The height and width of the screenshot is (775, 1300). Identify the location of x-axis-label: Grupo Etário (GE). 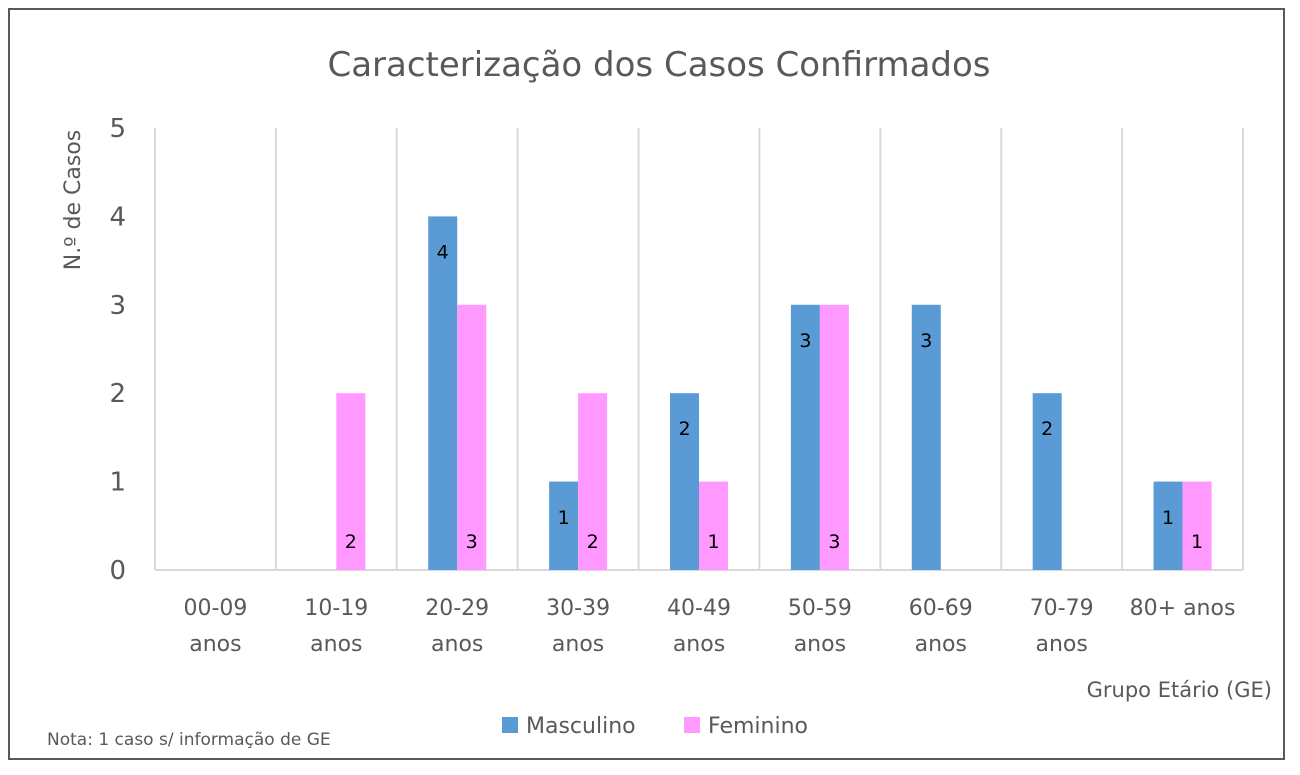
(1179, 690).